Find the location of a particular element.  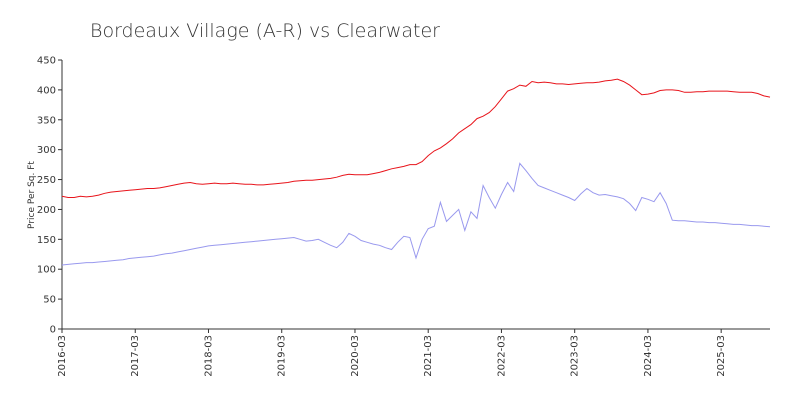

x-tick-label: 2023-03 is located at coordinates (575, 356).